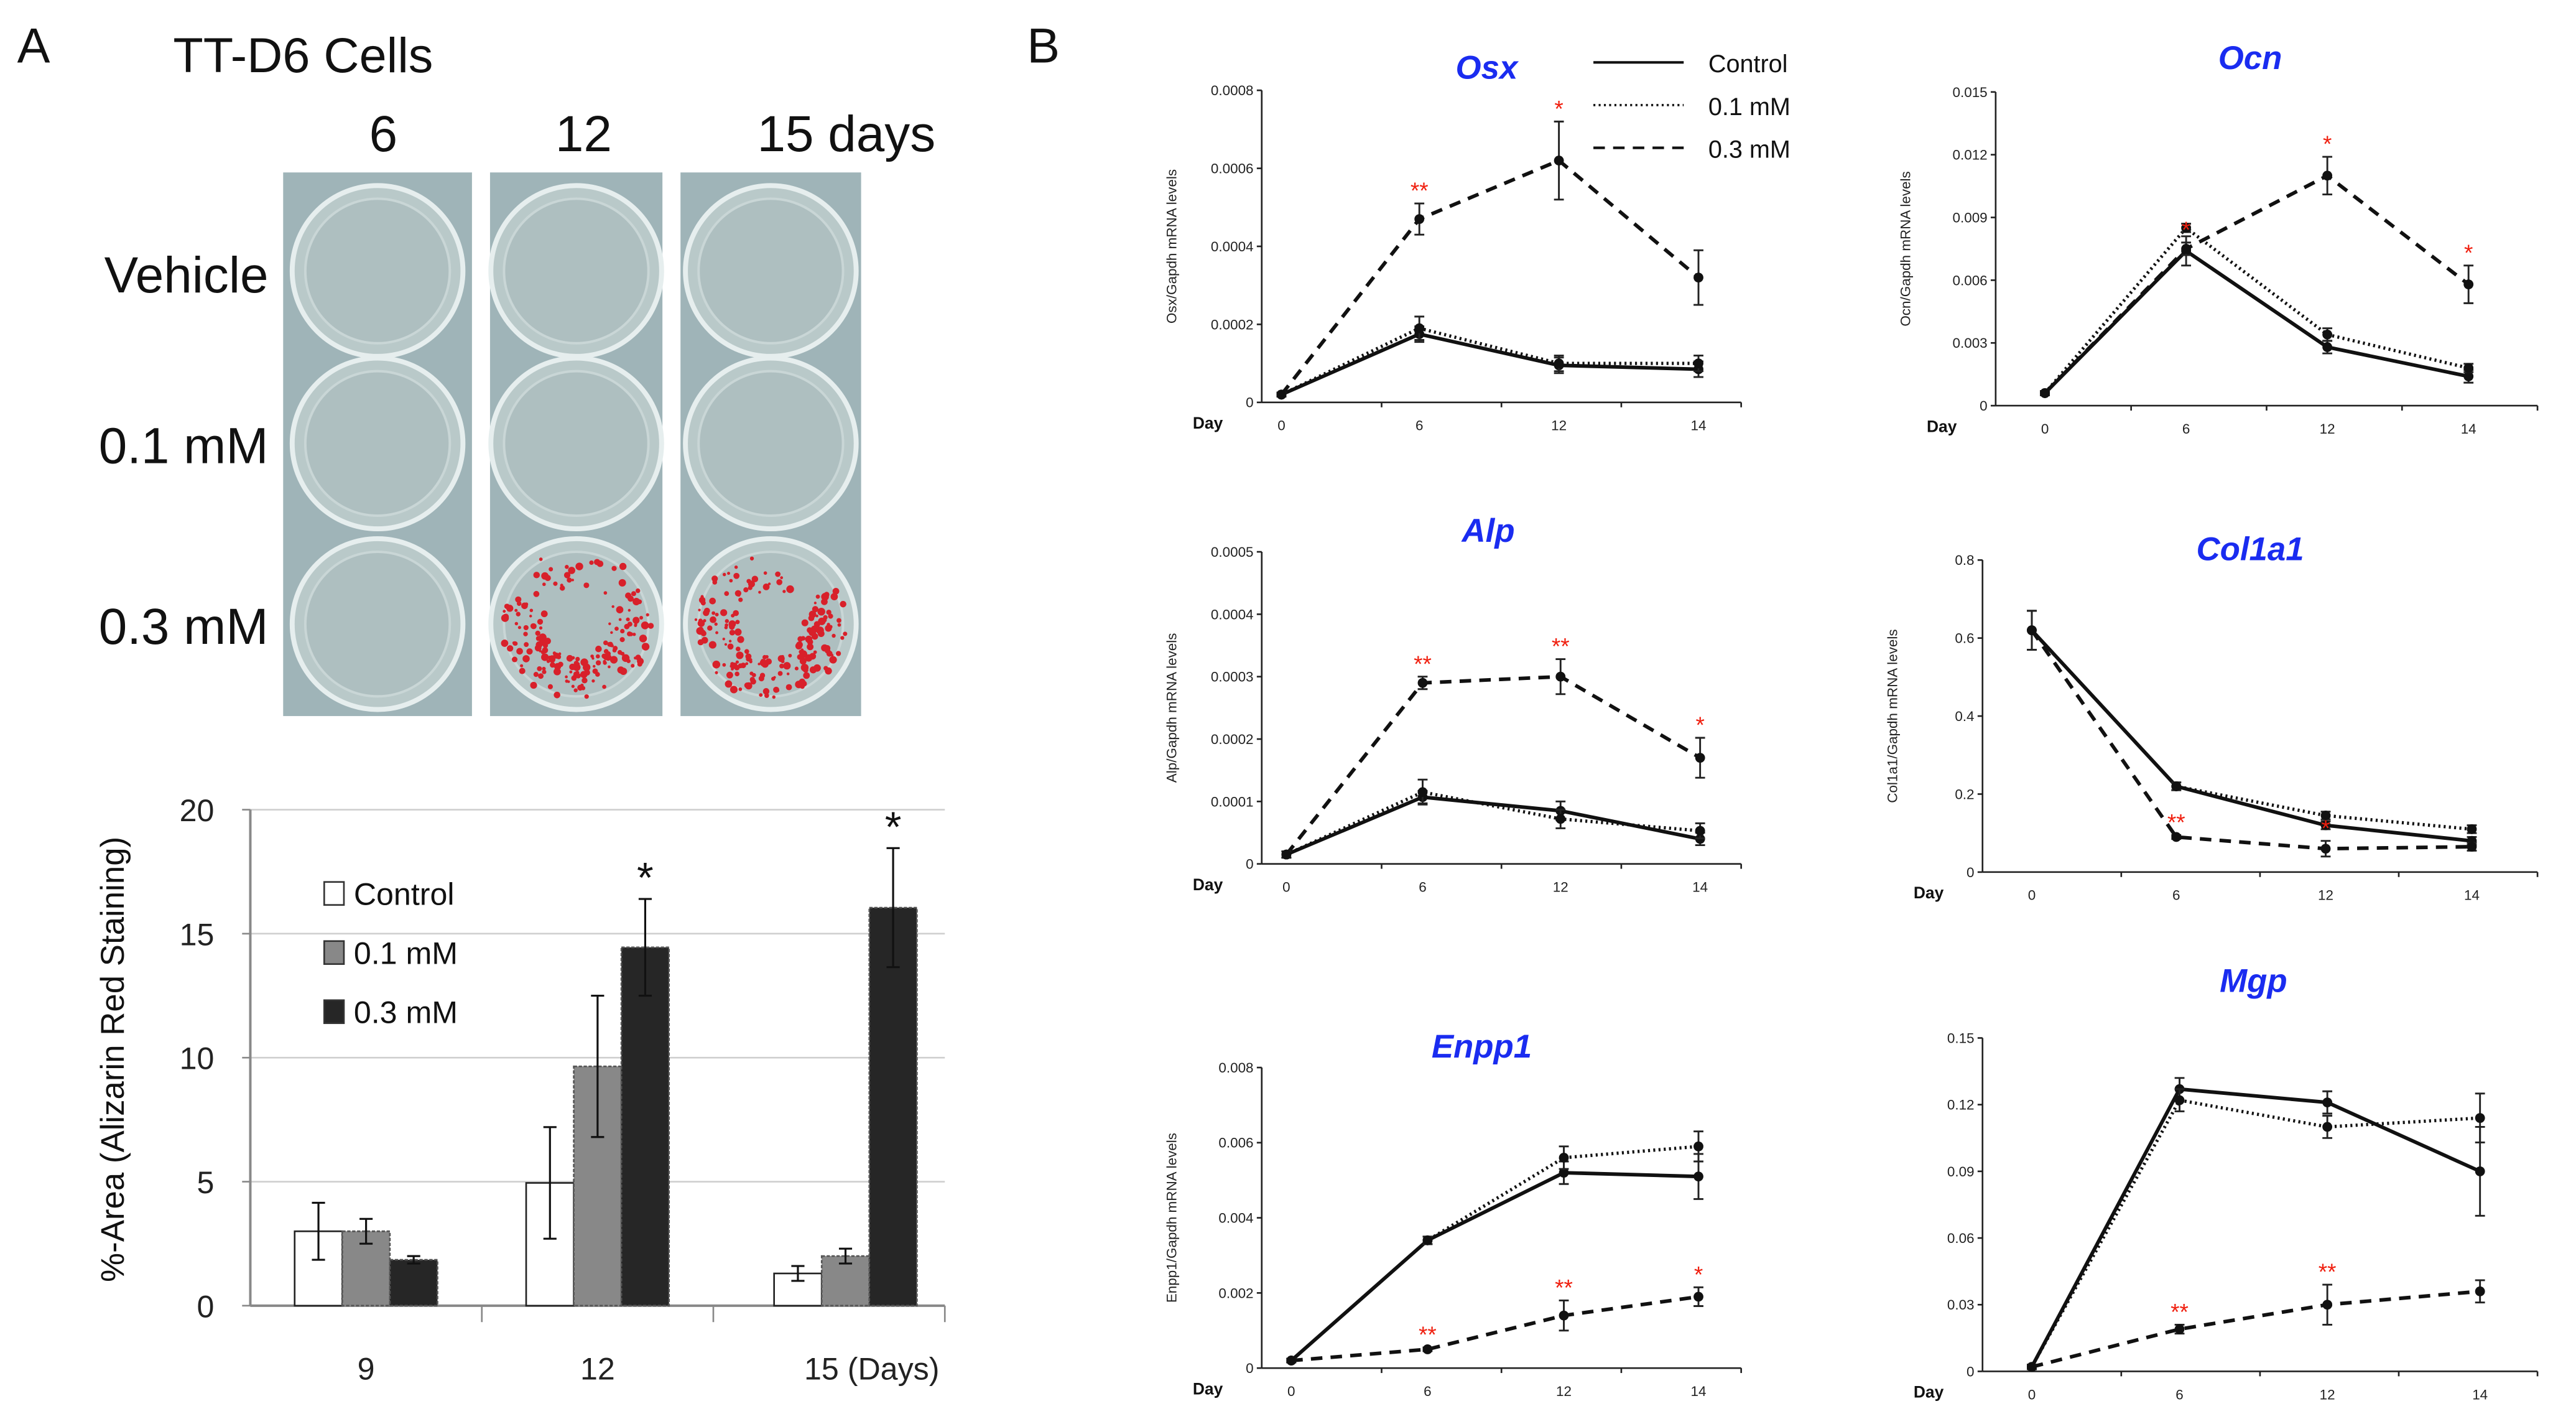 The width and height of the screenshot is (2576, 1419). Describe the element at coordinates (1488, 68) in the screenshot. I see `chart-title: Osx` at that location.